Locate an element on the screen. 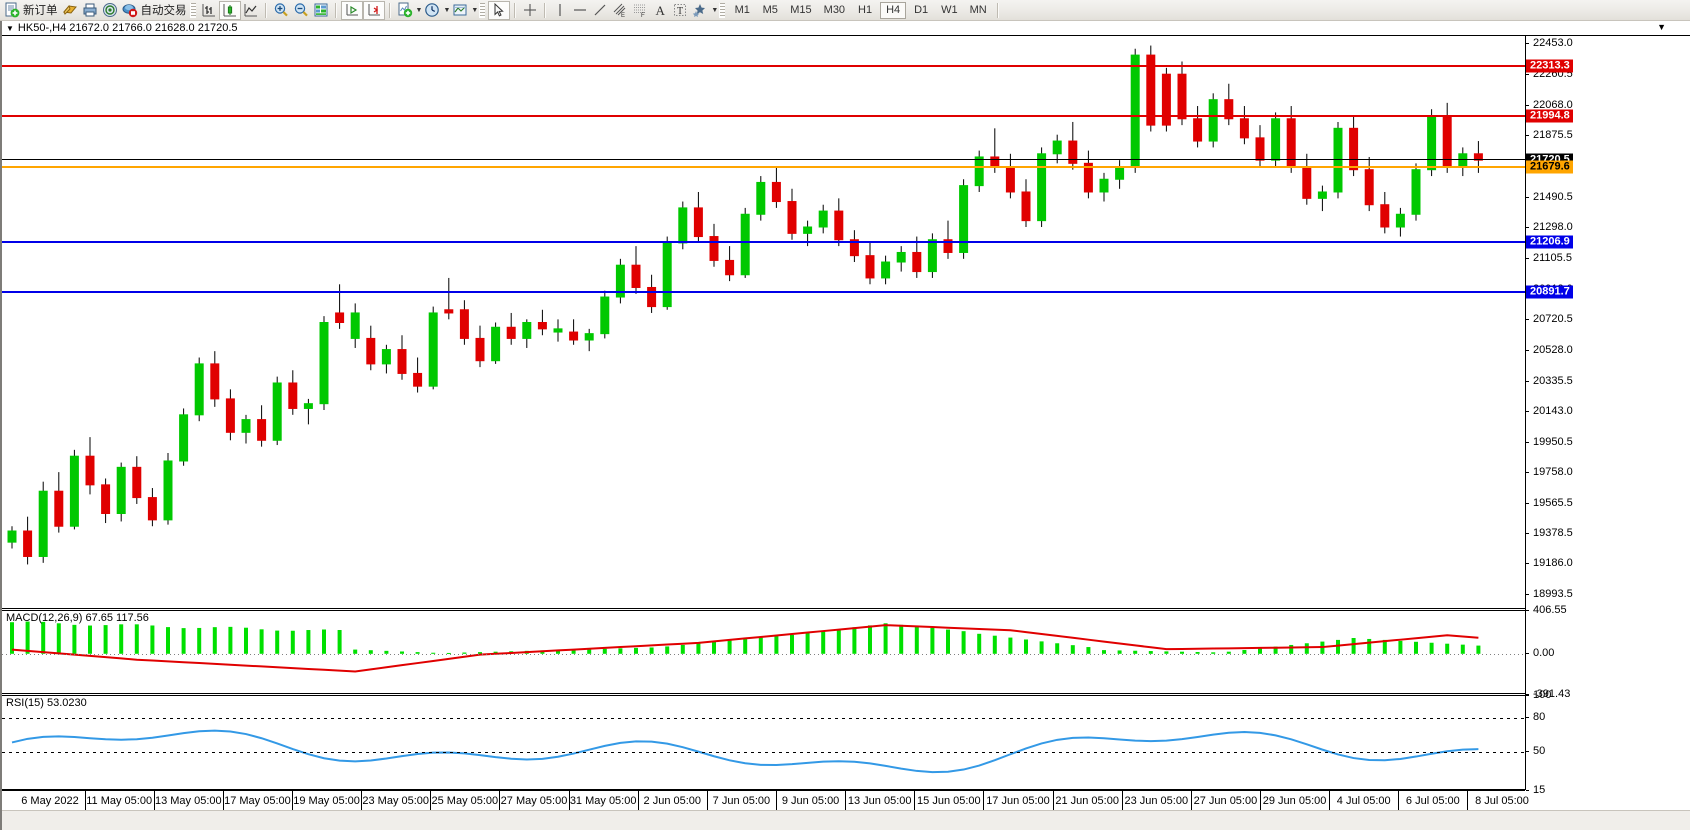 The image size is (1690, 830). pivot-level-tag: 21679.6 is located at coordinates (1549, 167).